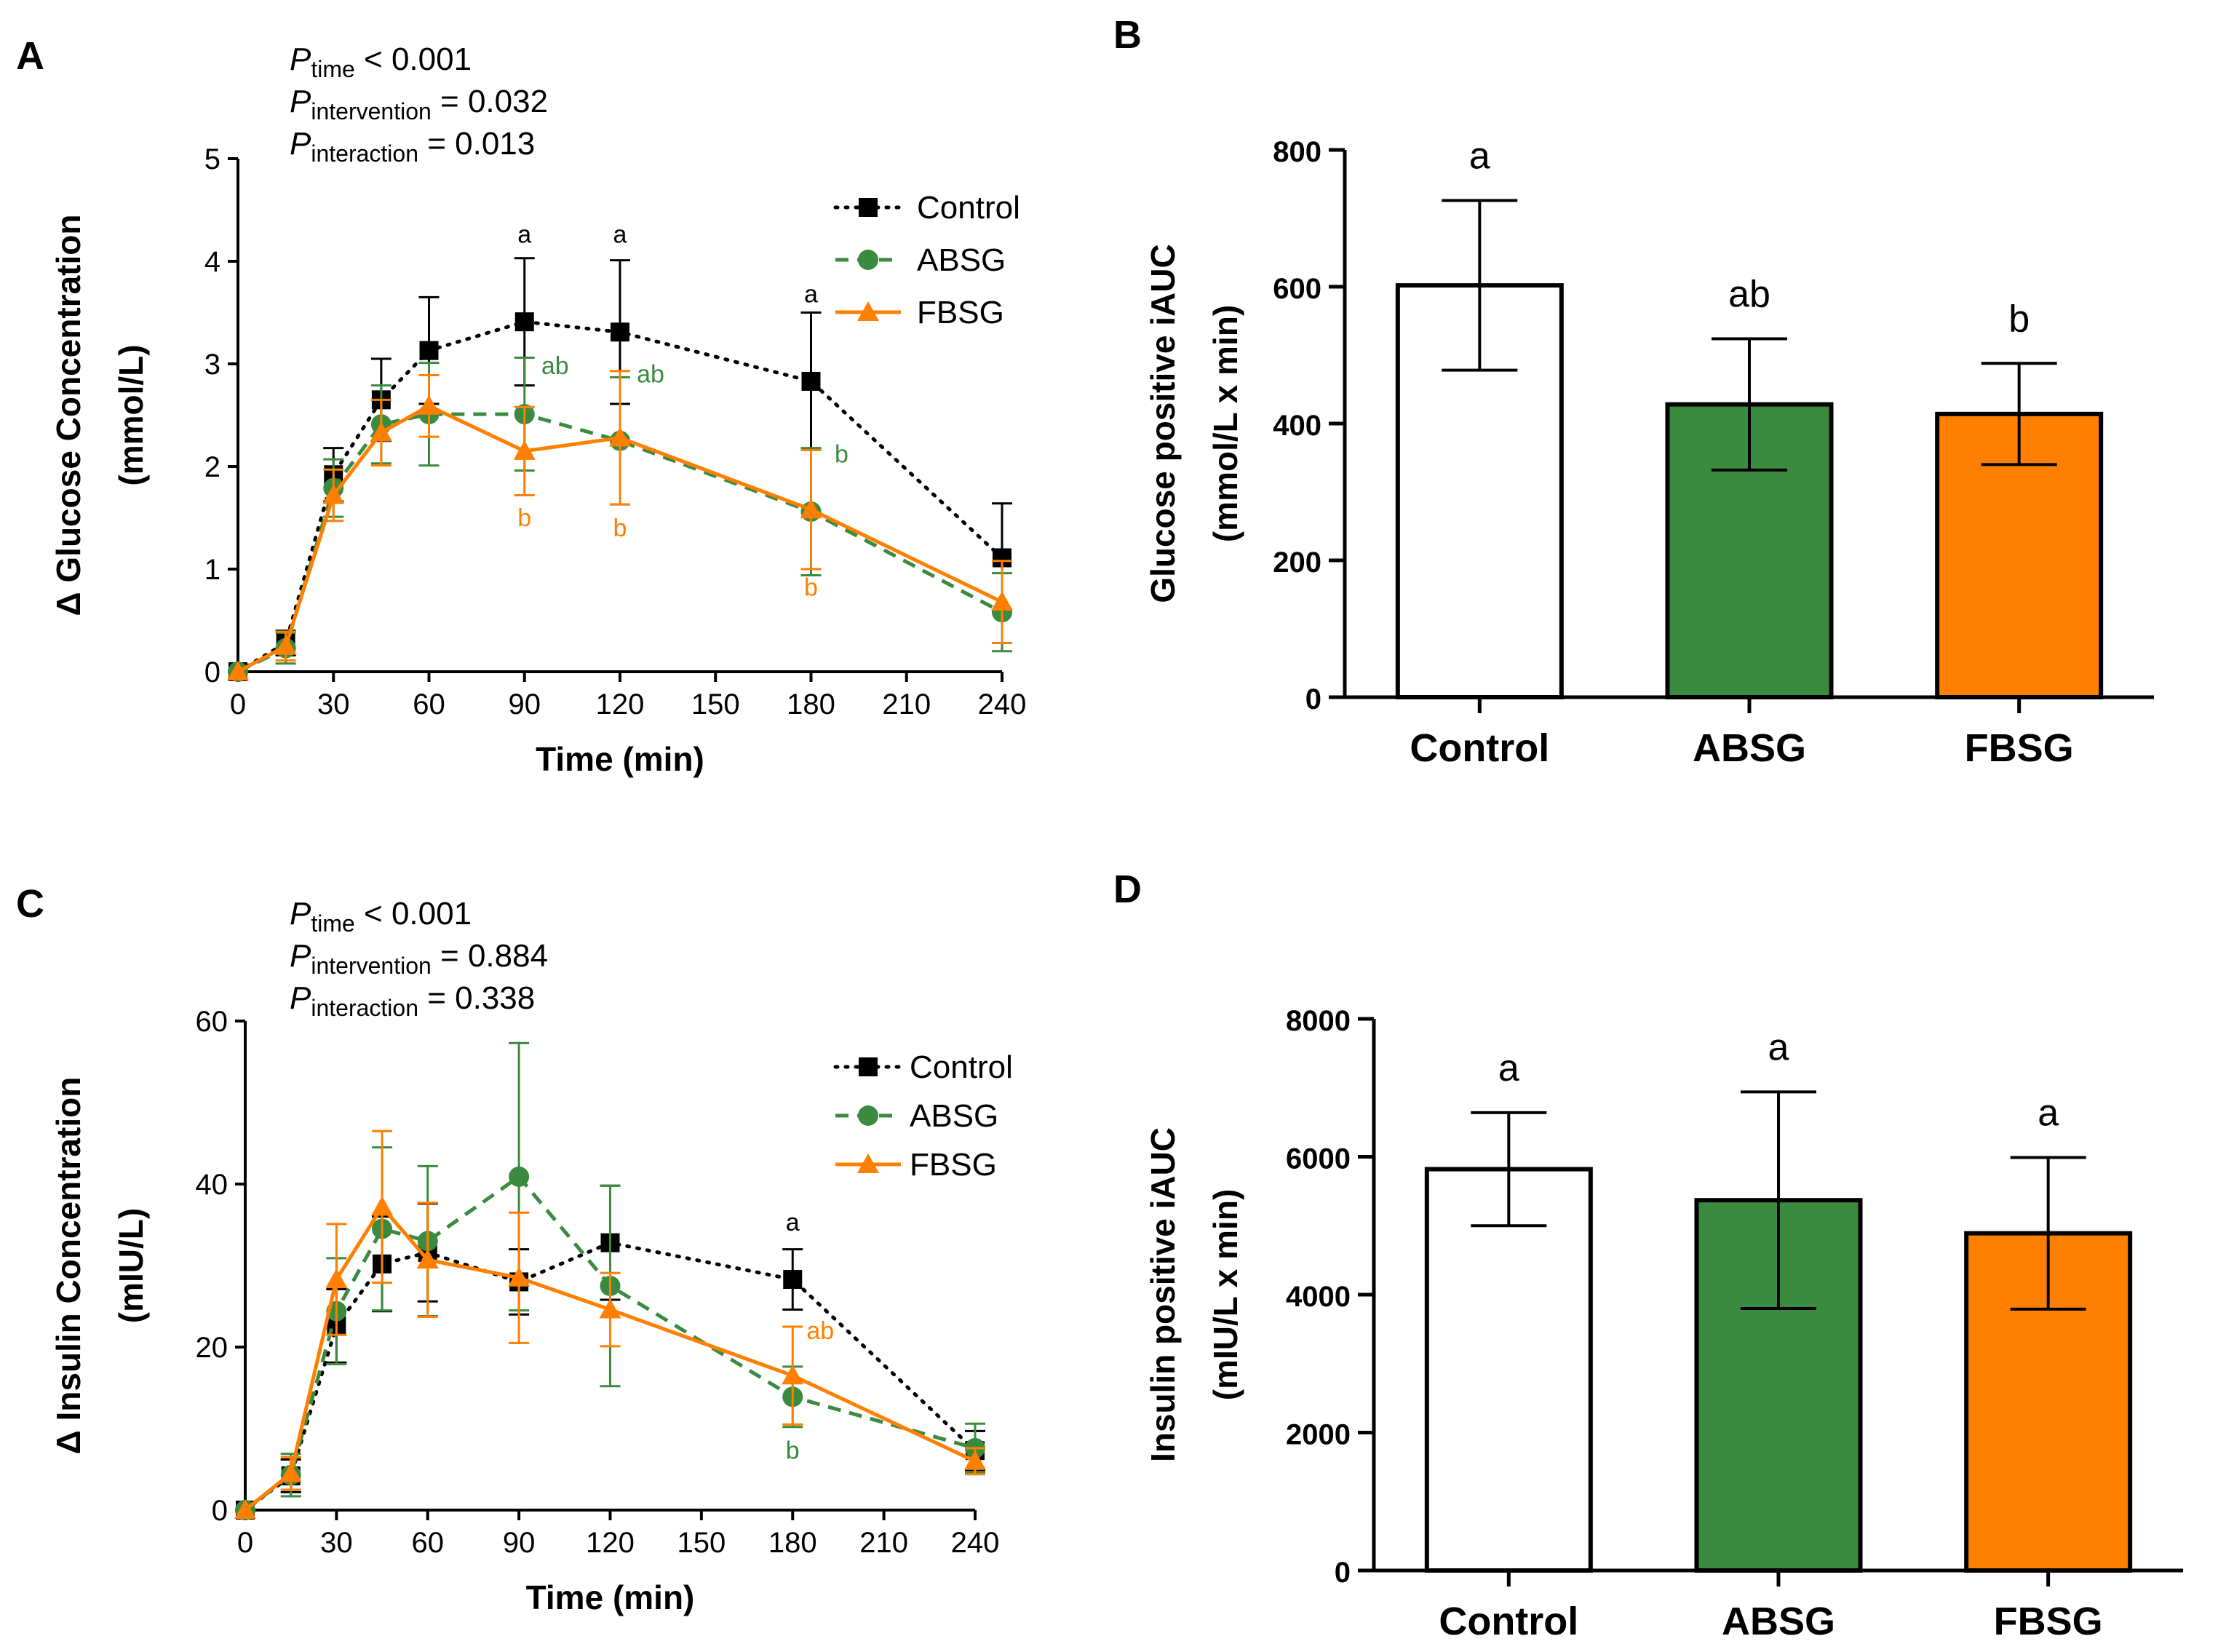  Describe the element at coordinates (1297, 152) in the screenshot. I see `y-tick-label: 800` at that location.